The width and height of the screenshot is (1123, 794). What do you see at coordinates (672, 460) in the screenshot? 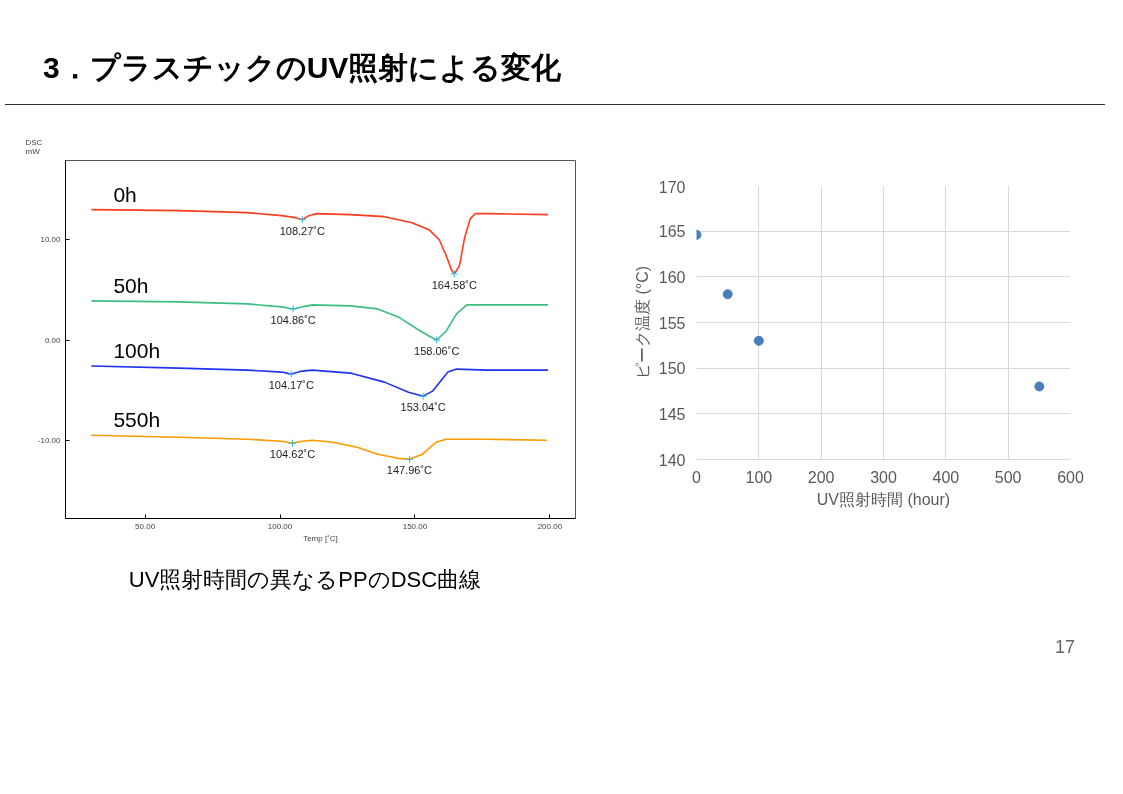
I see `y-tick-label: 140` at bounding box center [672, 460].